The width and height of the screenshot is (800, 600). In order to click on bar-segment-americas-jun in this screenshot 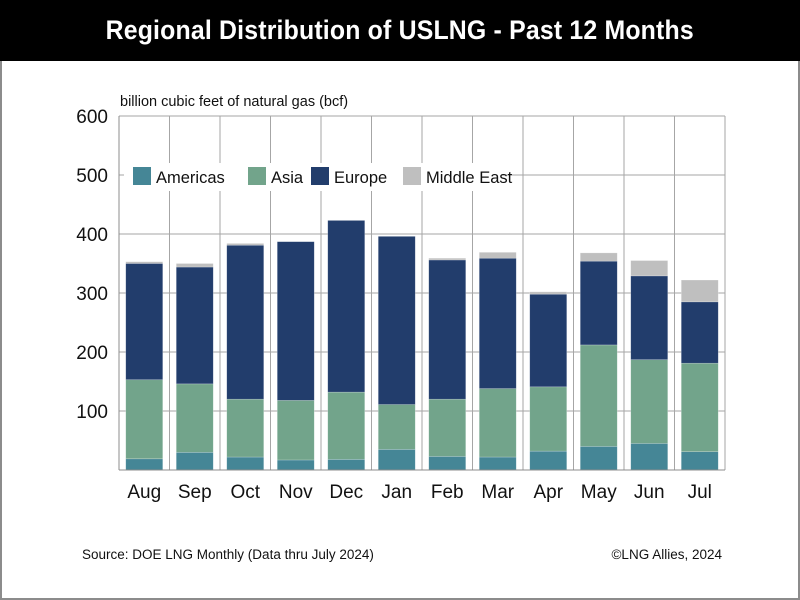, I will do `click(649, 457)`.